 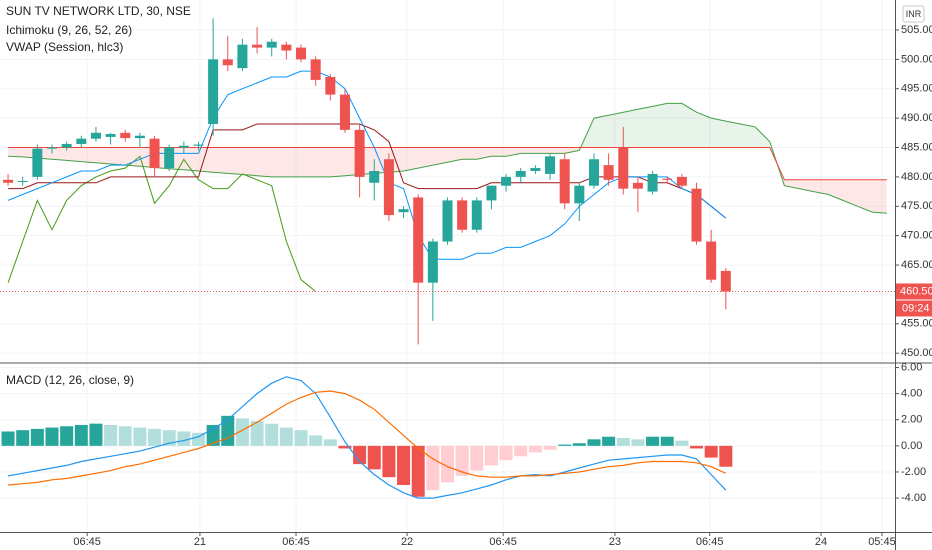 I want to click on currency-label: INR, so click(x=914, y=14).